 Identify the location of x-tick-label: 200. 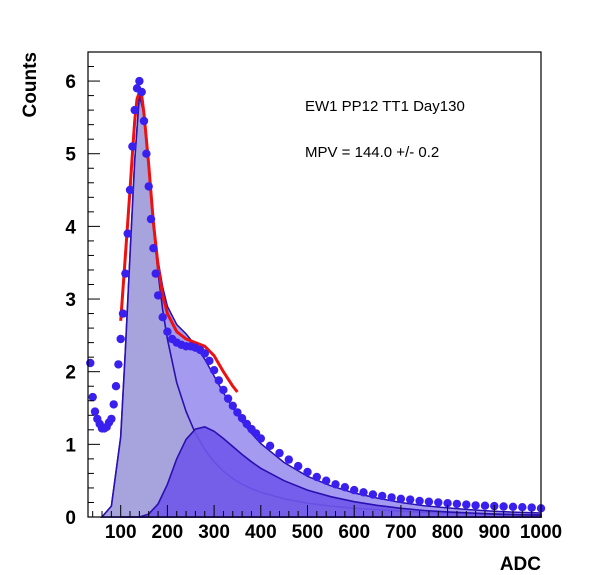
(168, 532).